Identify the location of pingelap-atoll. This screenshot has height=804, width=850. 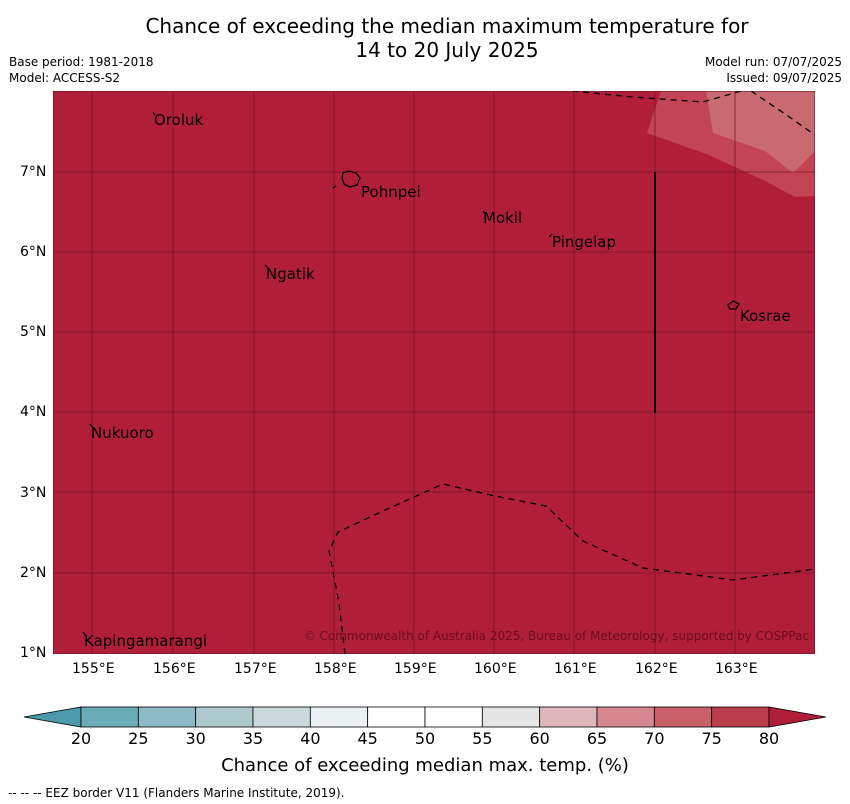
(550, 235).